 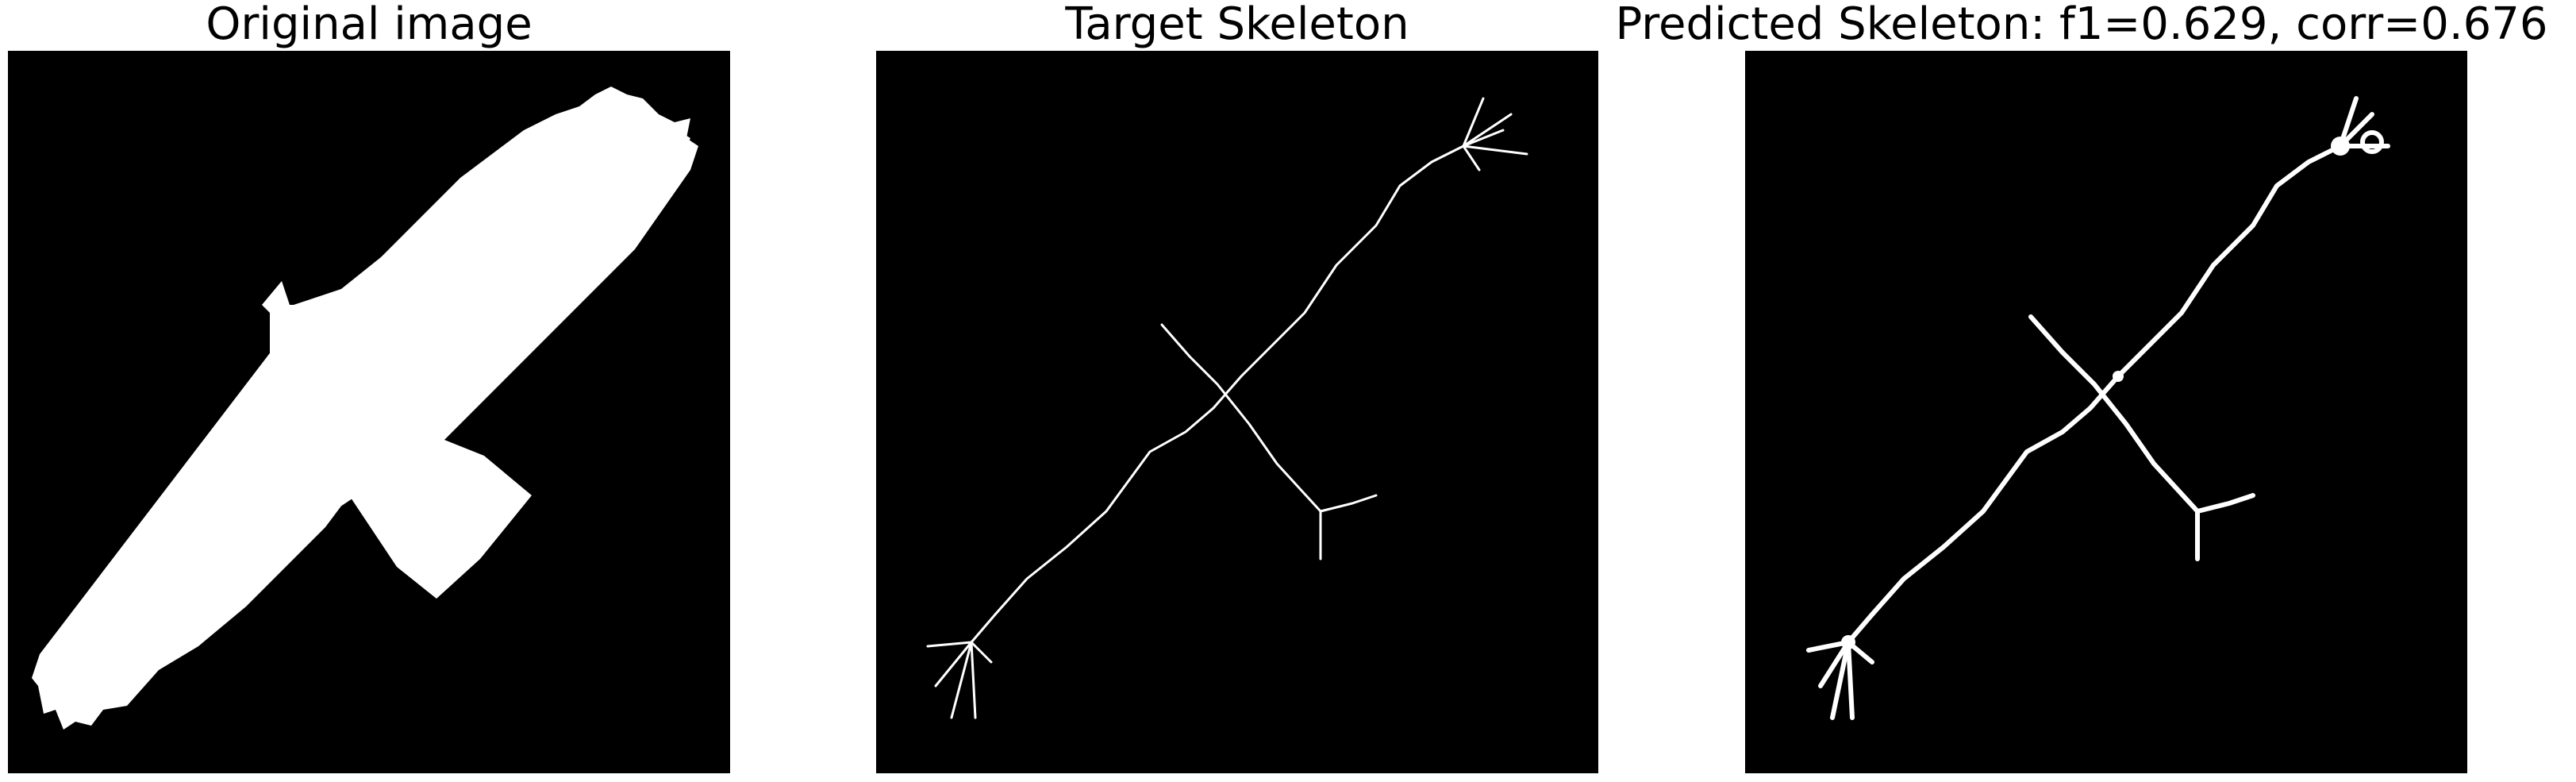 I want to click on predicted-main-spine, so click(x=2094, y=394).